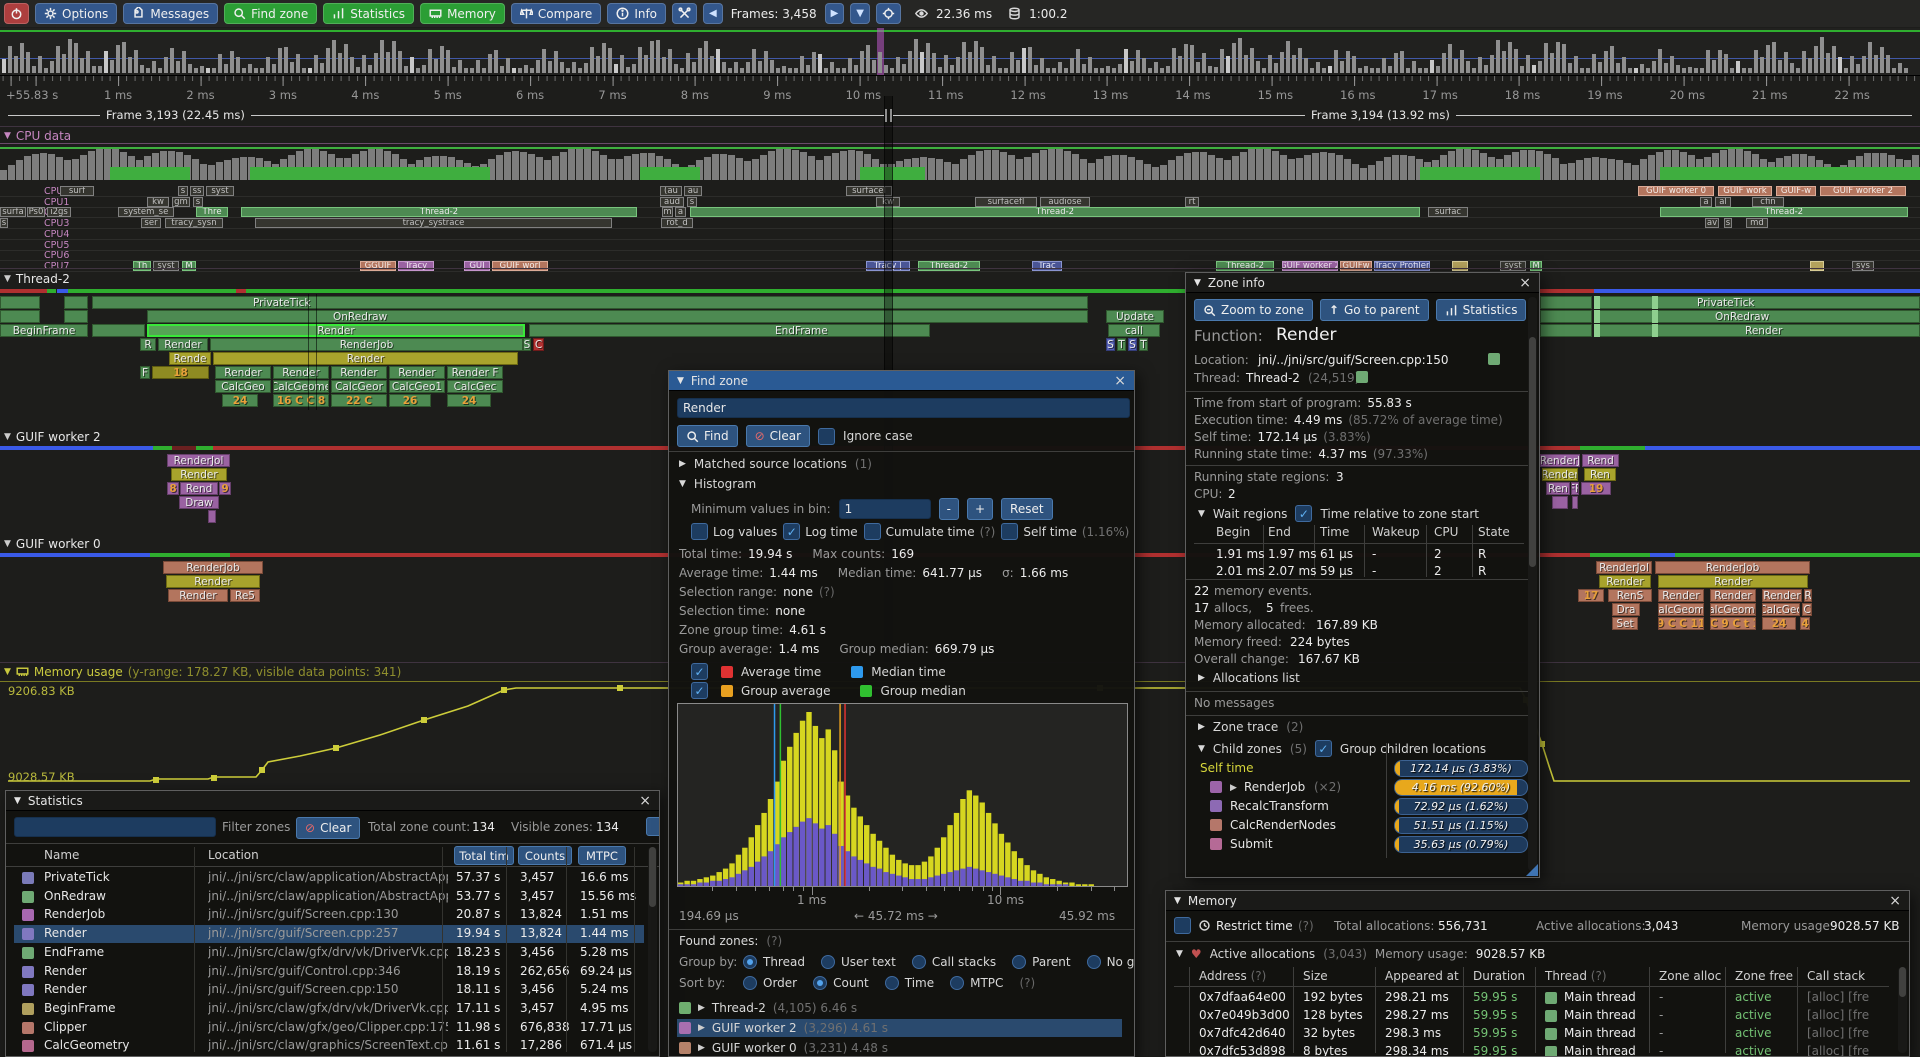  What do you see at coordinates (1047, 265) in the screenshot?
I see `cpu-zone-Trac: Trac` at bounding box center [1047, 265].